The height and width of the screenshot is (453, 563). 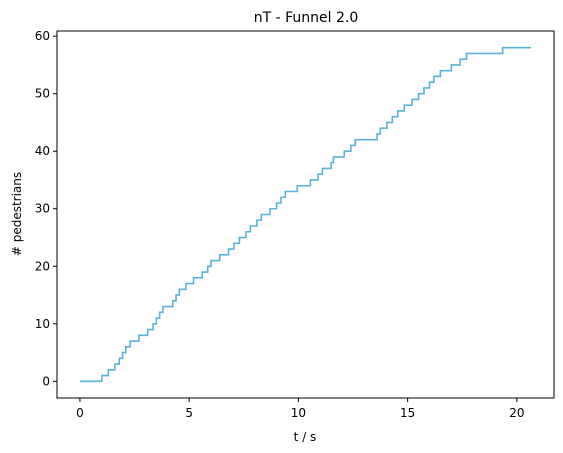 I want to click on x-tick-label: 15, so click(x=407, y=413).